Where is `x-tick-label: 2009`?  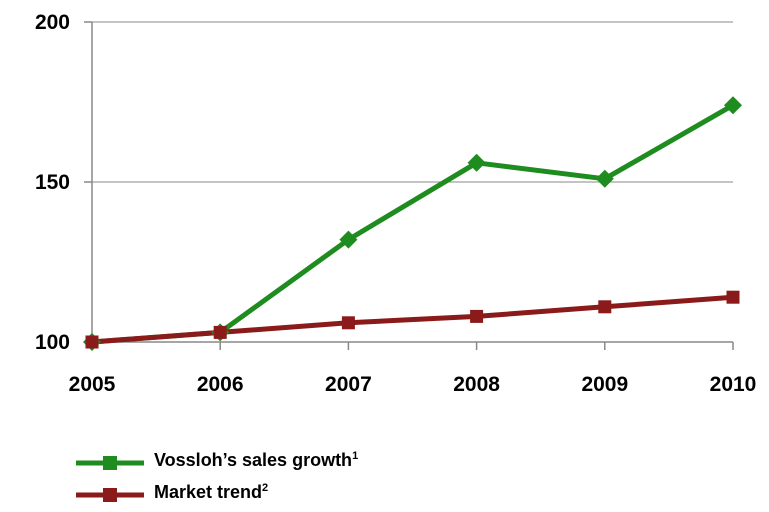
x-tick-label: 2009 is located at coordinates (604, 384).